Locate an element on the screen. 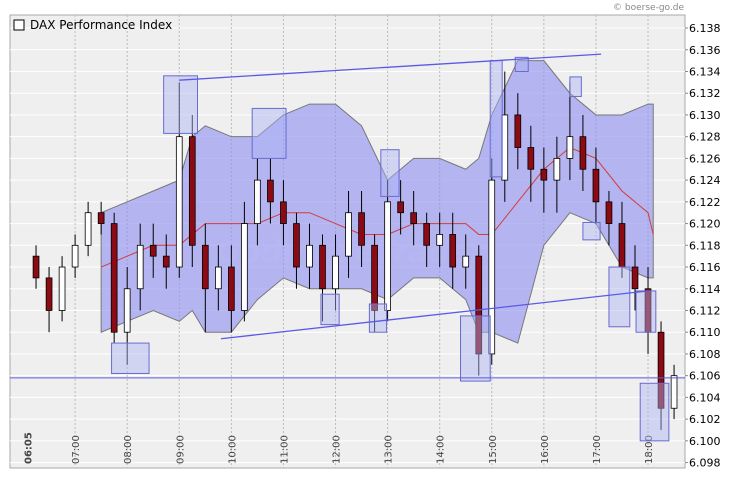  y-tick-label: 6.098 is located at coordinates (705, 463).